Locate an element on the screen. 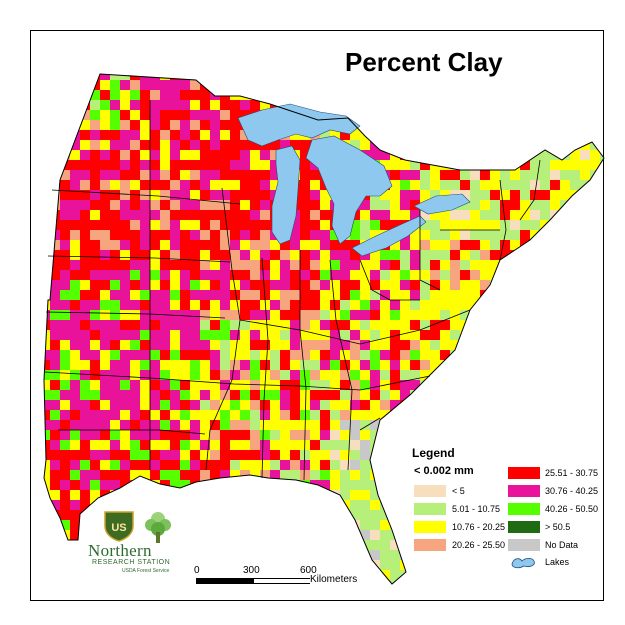  legend-label-40-50: 40.26 - 50.50 is located at coordinates (572, 509).